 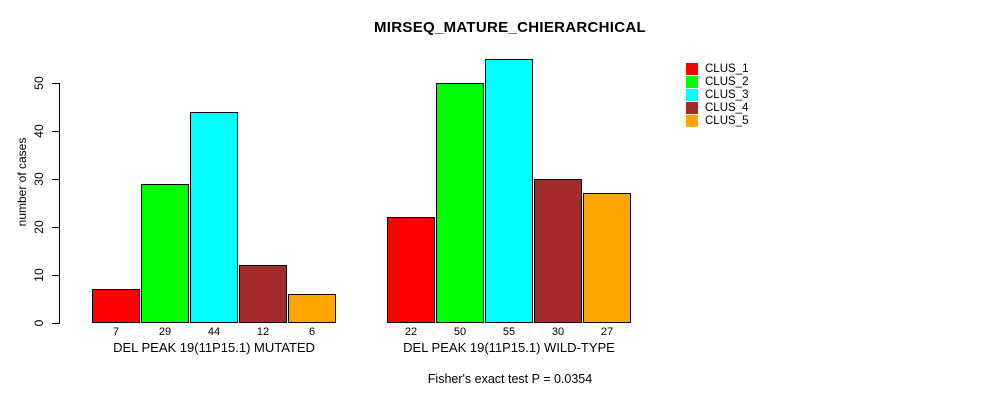 What do you see at coordinates (39, 83) in the screenshot?
I see `y-tick-label: 50` at bounding box center [39, 83].